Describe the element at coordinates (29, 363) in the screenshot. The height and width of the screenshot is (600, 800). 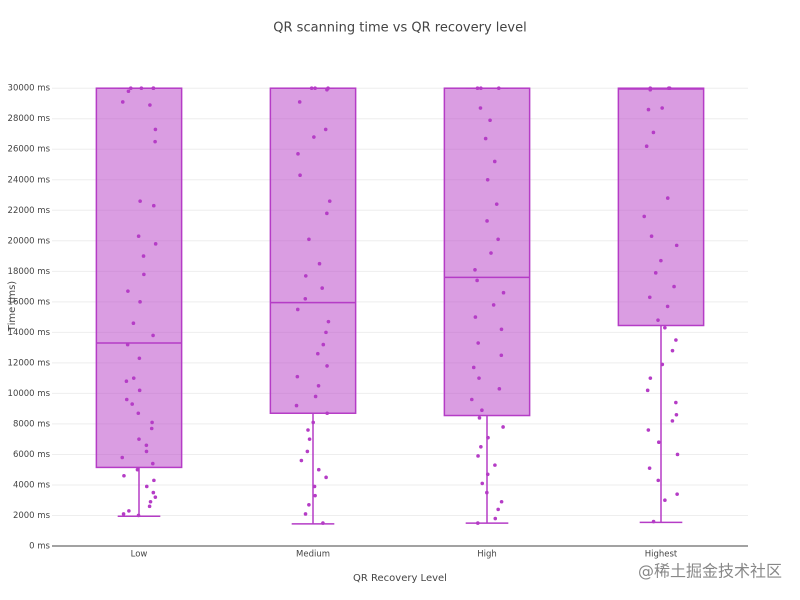
I see `y-tick-label: 12000 ms` at that location.